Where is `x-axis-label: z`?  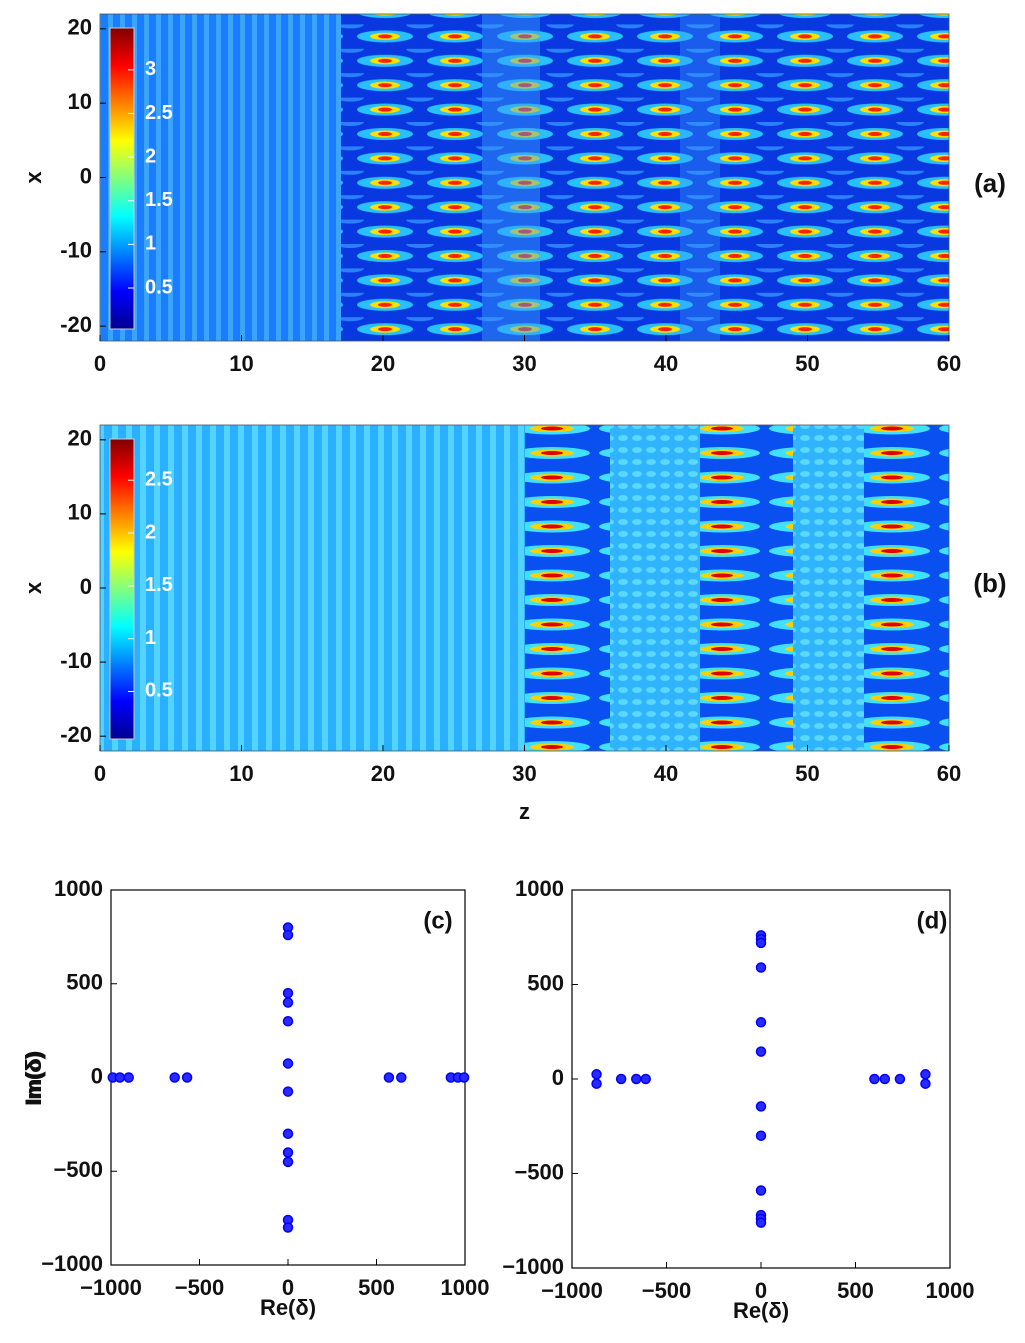 x-axis-label: z is located at coordinates (524, 811).